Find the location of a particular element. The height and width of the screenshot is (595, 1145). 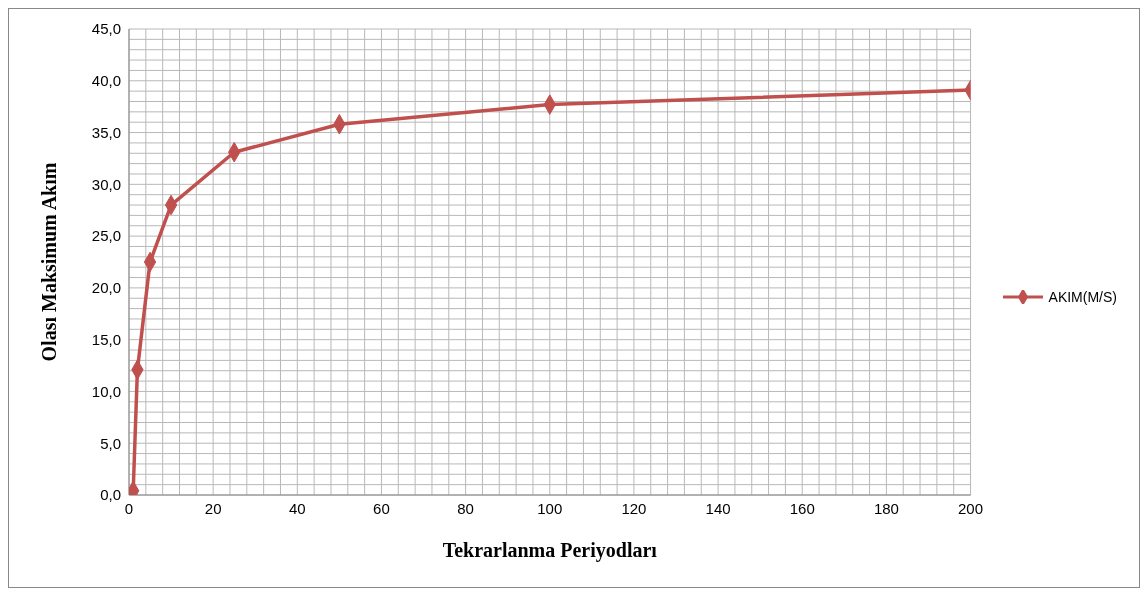

x-tick-label: 0 is located at coordinates (129, 508).